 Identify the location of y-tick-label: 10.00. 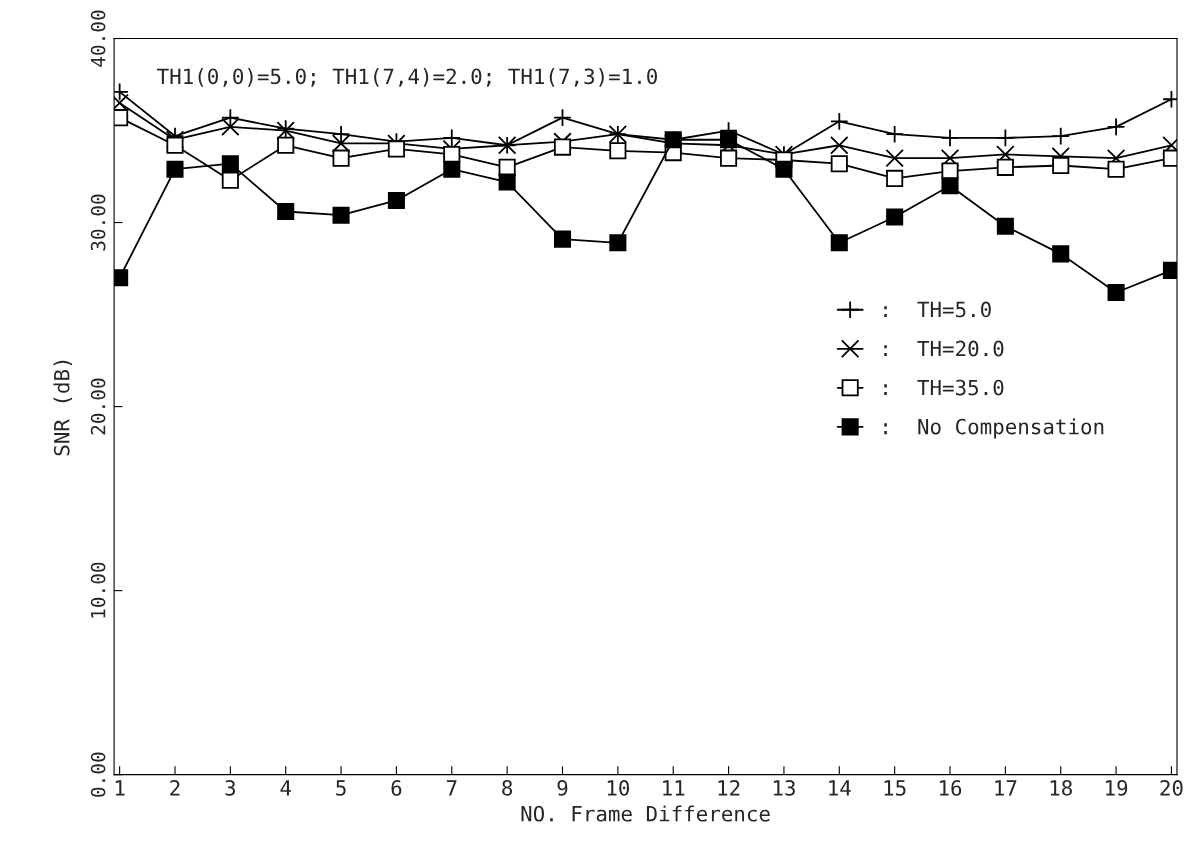
(98, 590).